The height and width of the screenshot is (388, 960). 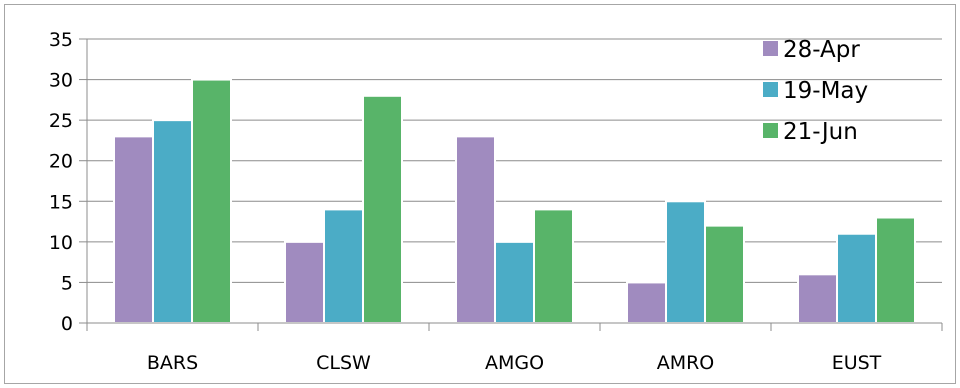 I want to click on bar-bars-19-may, so click(x=172, y=222).